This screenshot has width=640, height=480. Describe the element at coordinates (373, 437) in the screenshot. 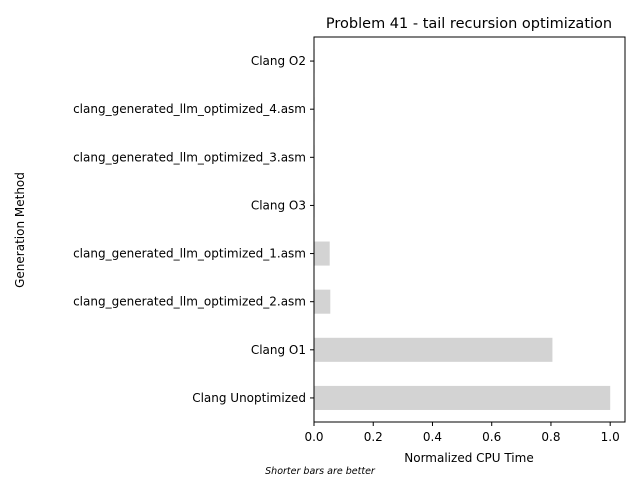

I see `x-tick-label: 0.2` at that location.